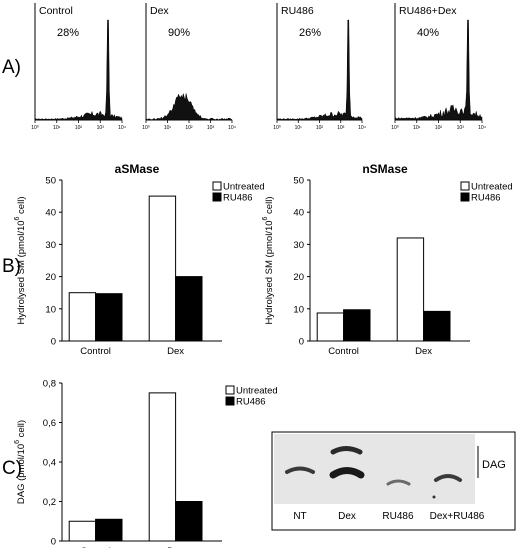  What do you see at coordinates (49, 502) in the screenshot?
I see `y-tick-label: 0,2` at bounding box center [49, 502].